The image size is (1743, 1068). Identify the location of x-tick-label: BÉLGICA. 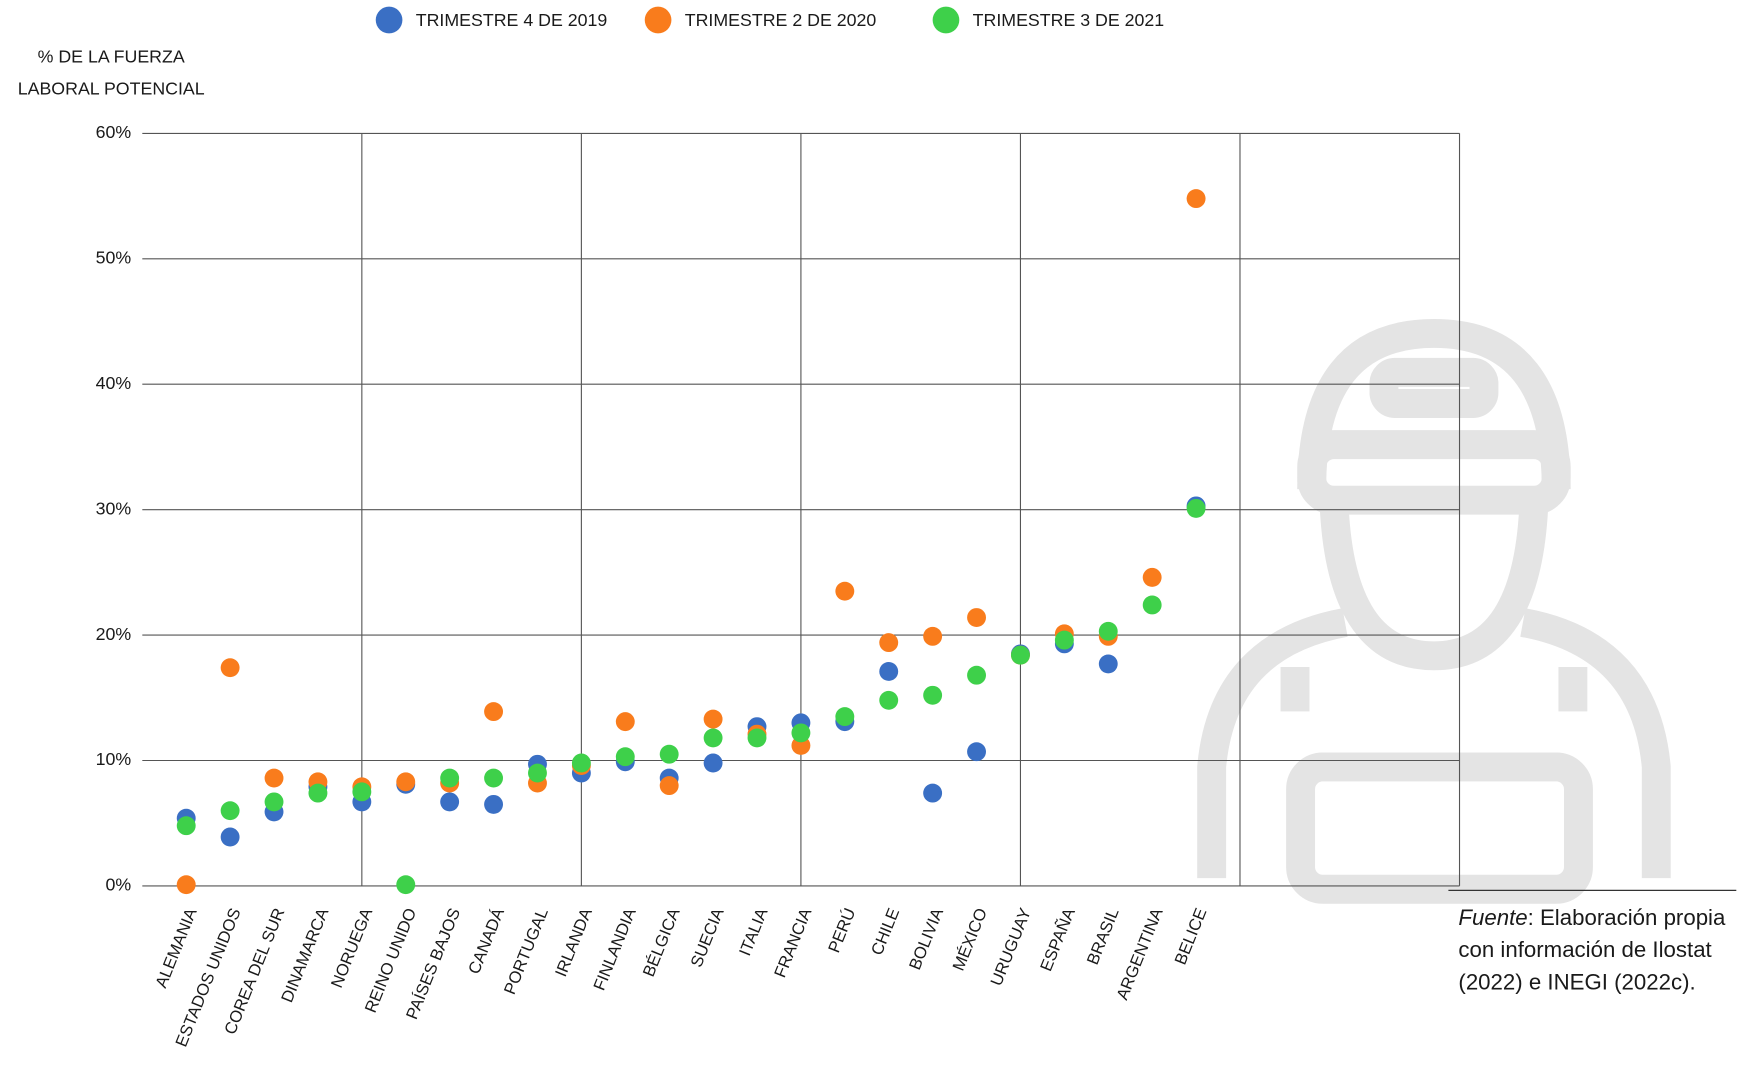
(661, 941).